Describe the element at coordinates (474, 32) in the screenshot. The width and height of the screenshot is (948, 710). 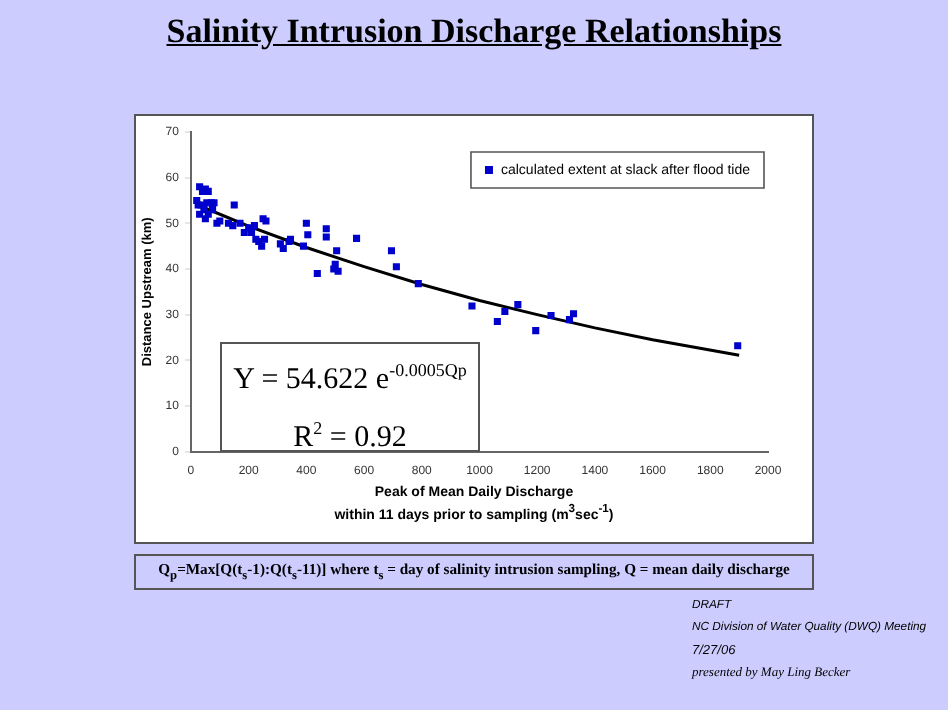
I see `chart-title: Salinity Intrusion Discharge Relationships` at that location.